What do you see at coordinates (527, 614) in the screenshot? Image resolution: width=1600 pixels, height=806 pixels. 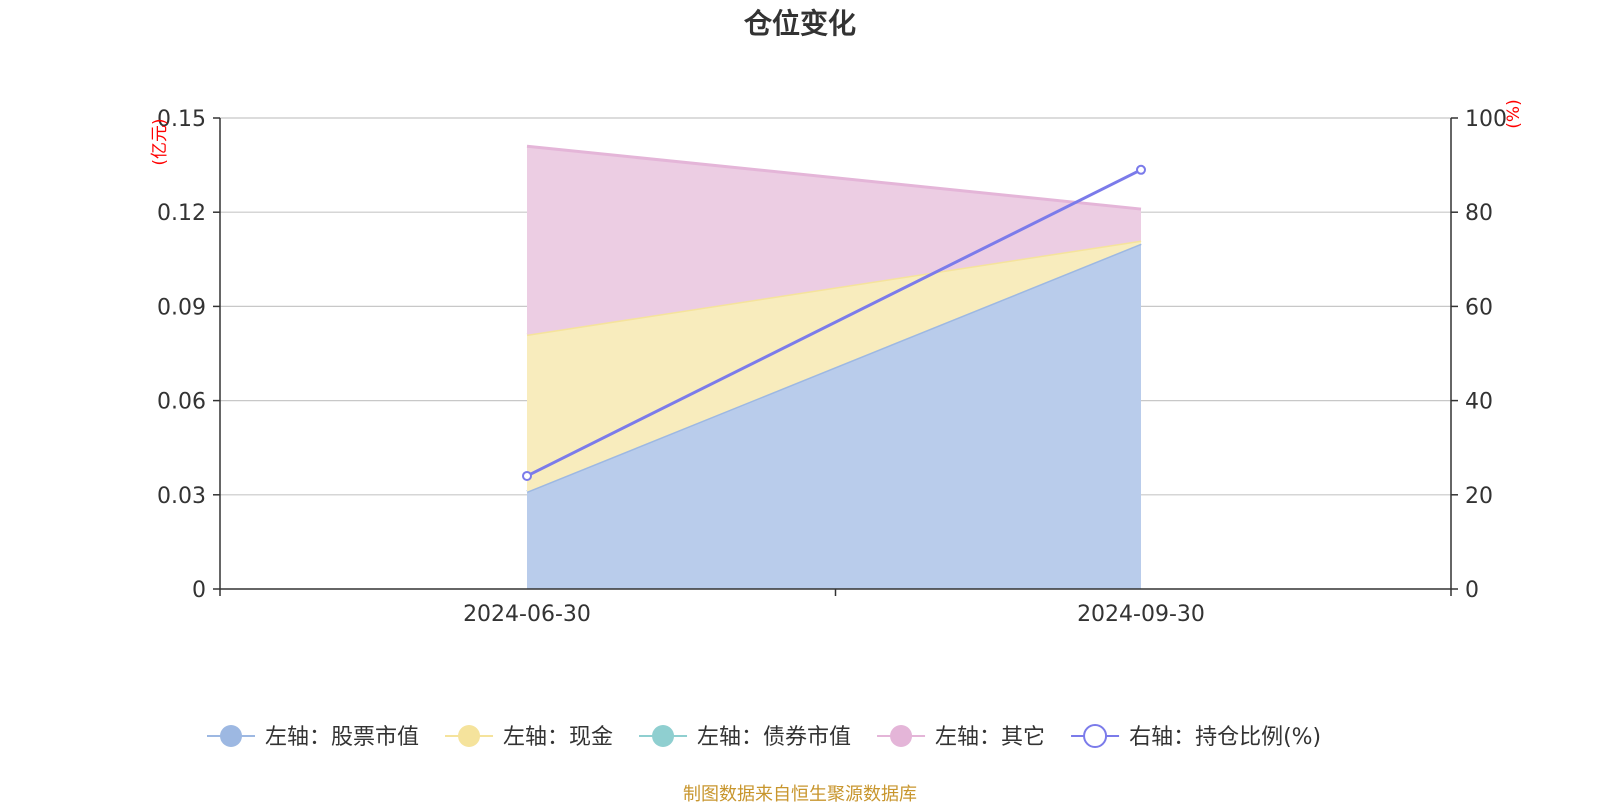 I see `x-tick-label: 2024-06-30` at bounding box center [527, 614].